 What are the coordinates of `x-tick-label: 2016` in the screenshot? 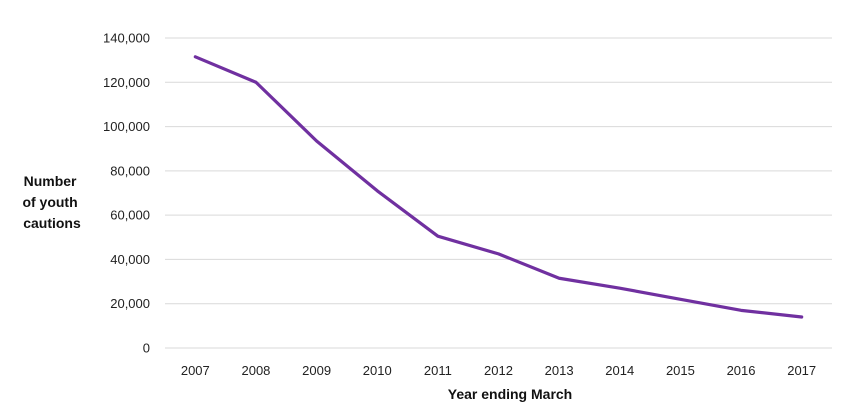 It's located at (741, 370).